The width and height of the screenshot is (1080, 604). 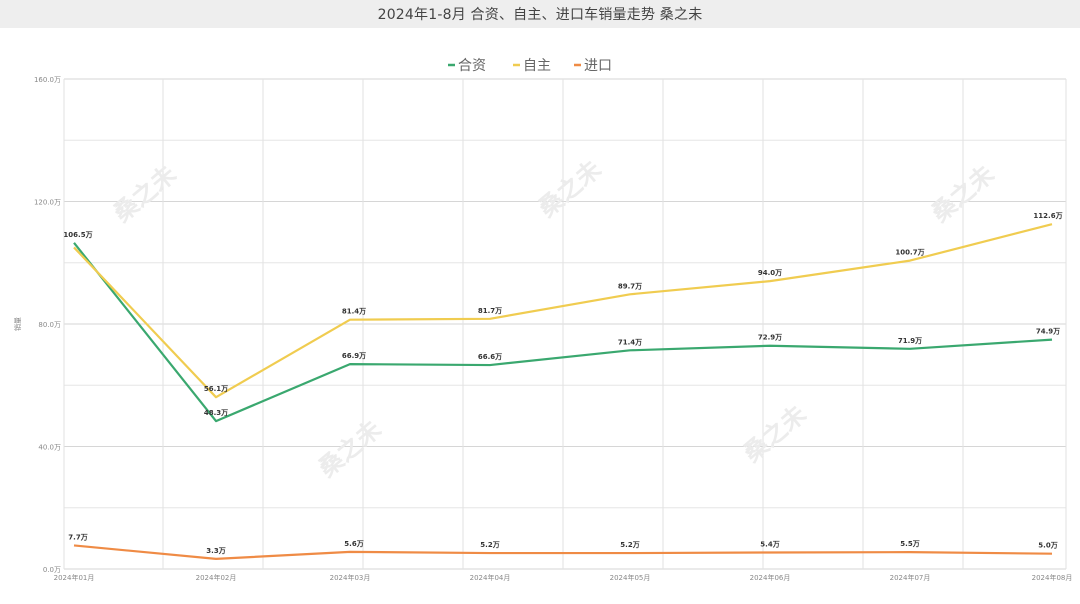 What do you see at coordinates (630, 286) in the screenshot?
I see `data-label: 89.7万` at bounding box center [630, 286].